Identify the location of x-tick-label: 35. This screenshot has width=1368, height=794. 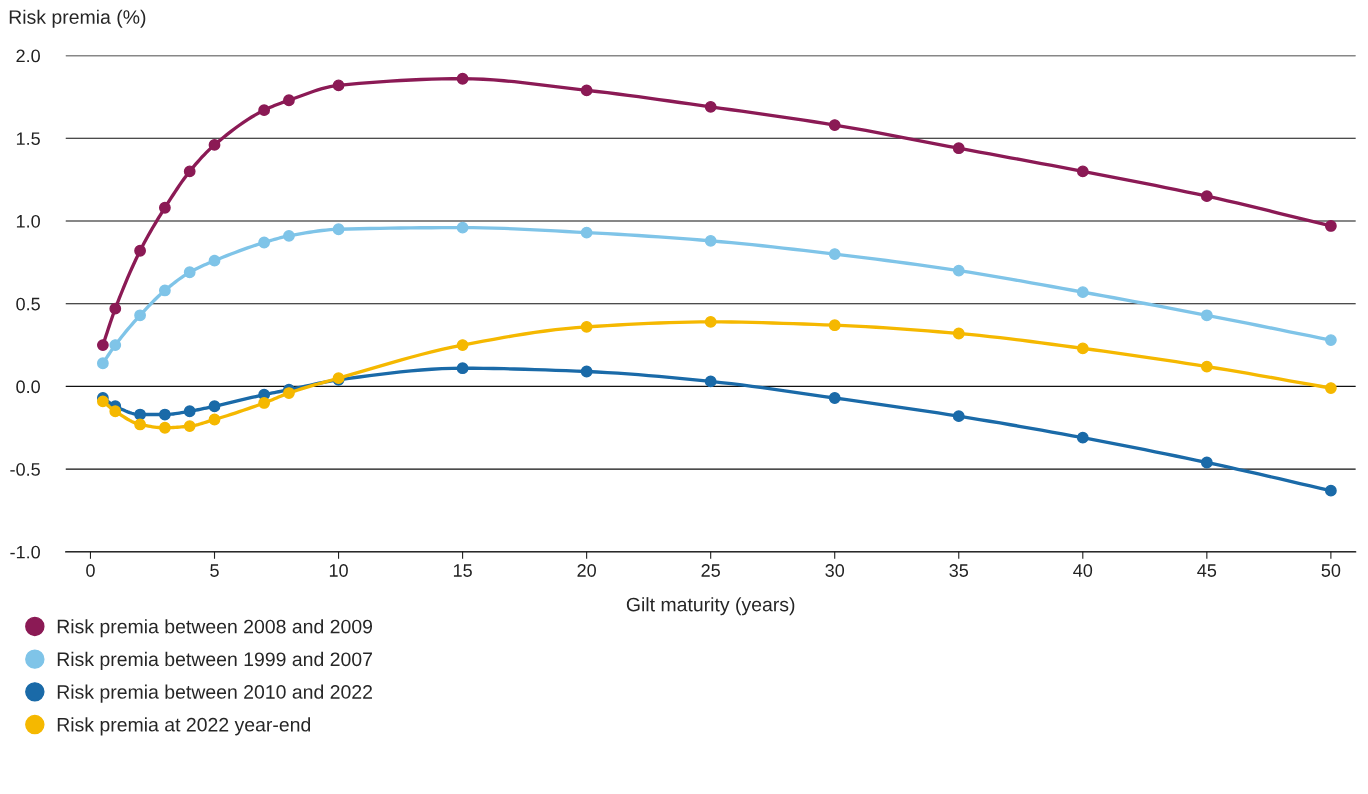
(959, 570).